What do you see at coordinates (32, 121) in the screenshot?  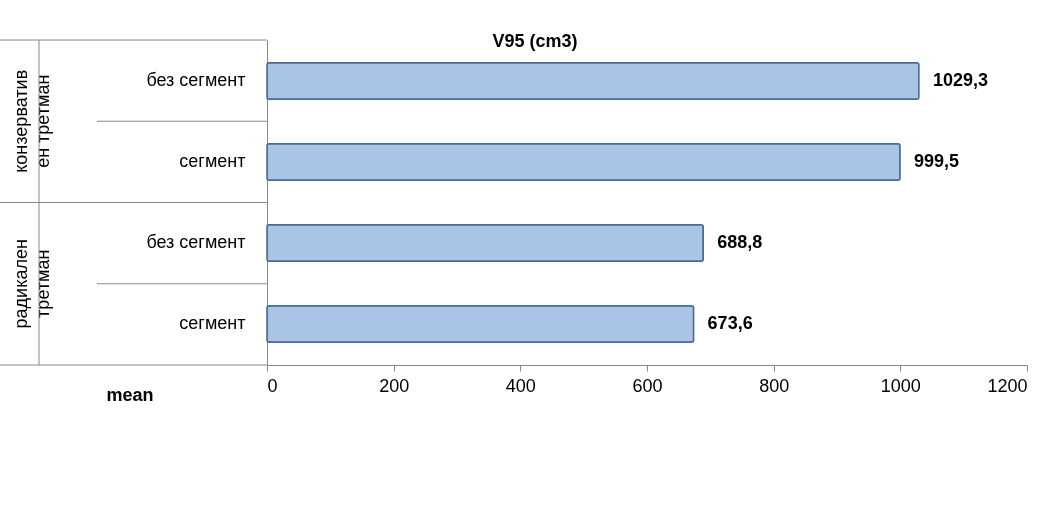 I see `text: конзерватив ен третман` at bounding box center [32, 121].